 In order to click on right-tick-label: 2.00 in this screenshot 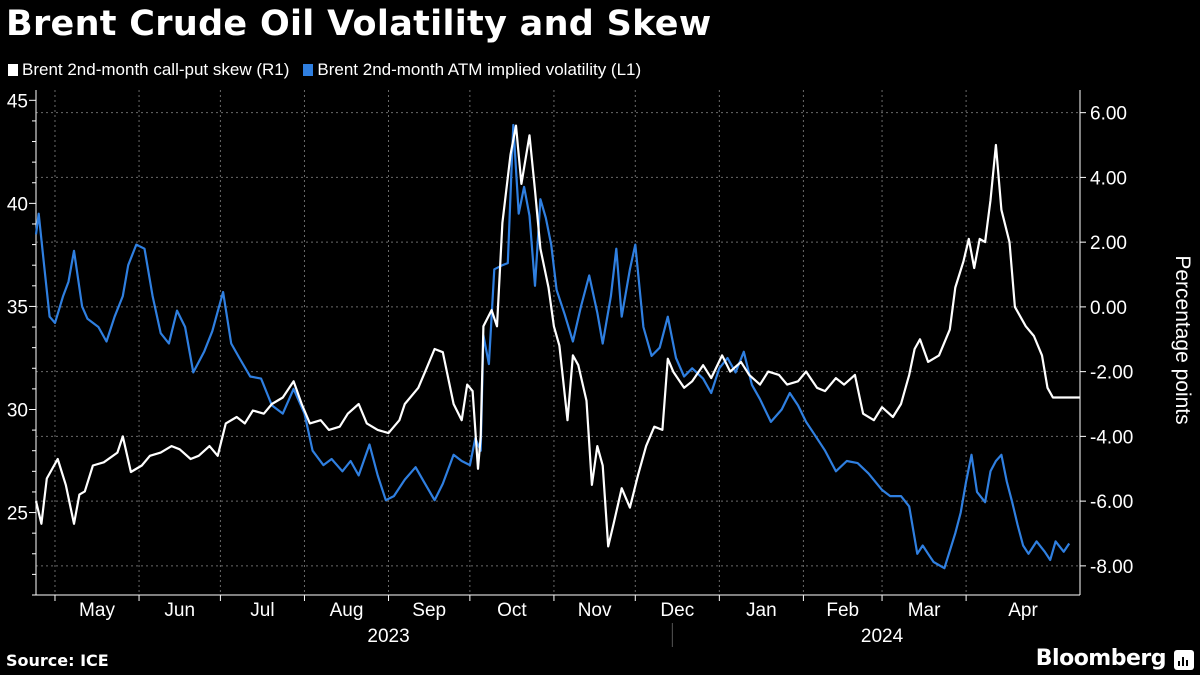, I will do `click(1108, 243)`.